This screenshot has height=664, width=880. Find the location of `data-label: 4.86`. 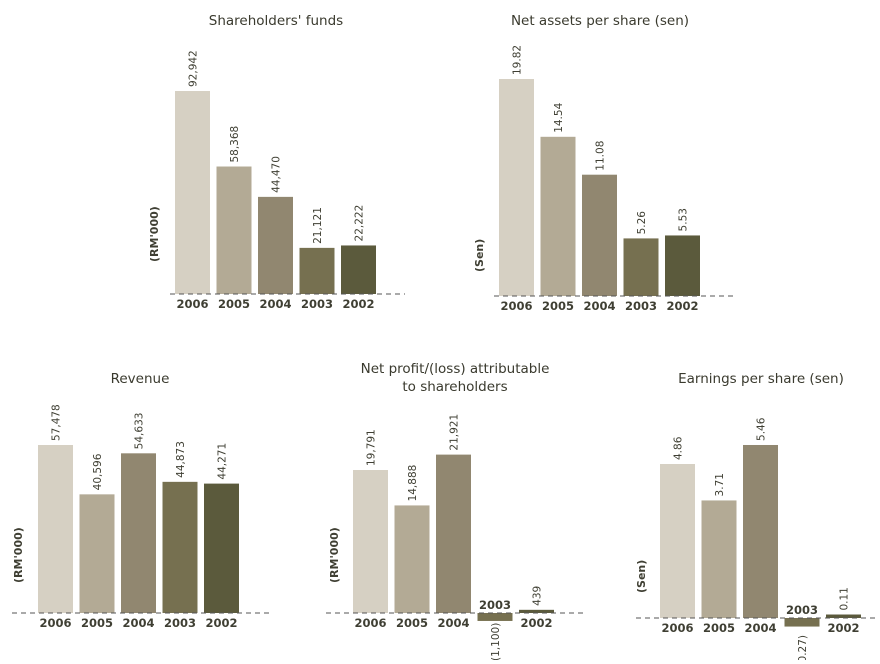

data-label: 4.86 is located at coordinates (679, 448).